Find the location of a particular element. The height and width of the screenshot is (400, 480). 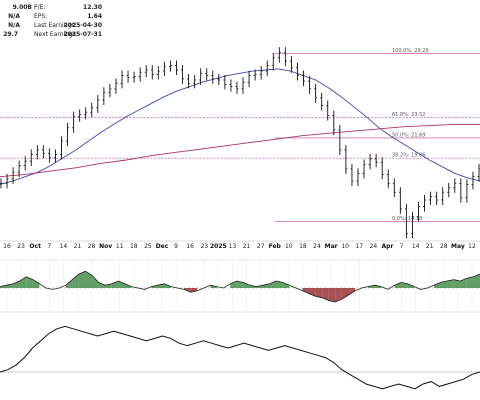

stat-eps-value: 1.64 is located at coordinates (94, 16).